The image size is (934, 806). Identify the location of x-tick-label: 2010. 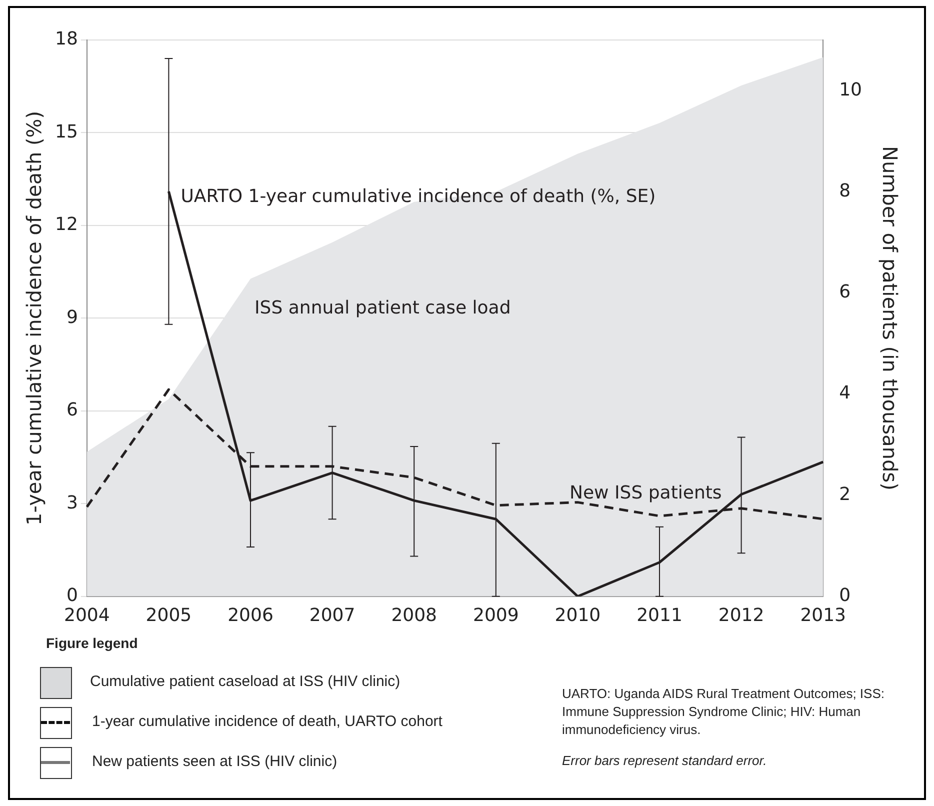
(577, 615).